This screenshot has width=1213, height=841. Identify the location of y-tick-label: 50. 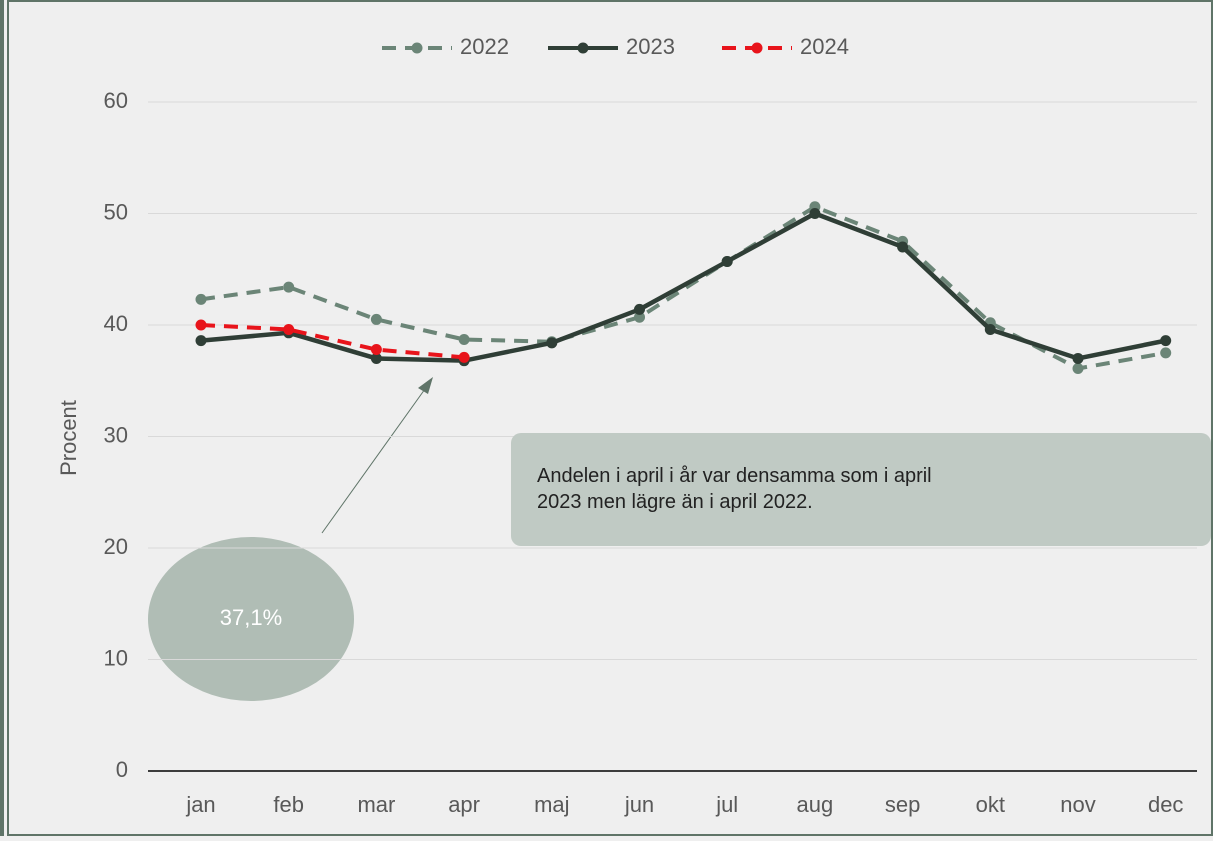
(116, 211).